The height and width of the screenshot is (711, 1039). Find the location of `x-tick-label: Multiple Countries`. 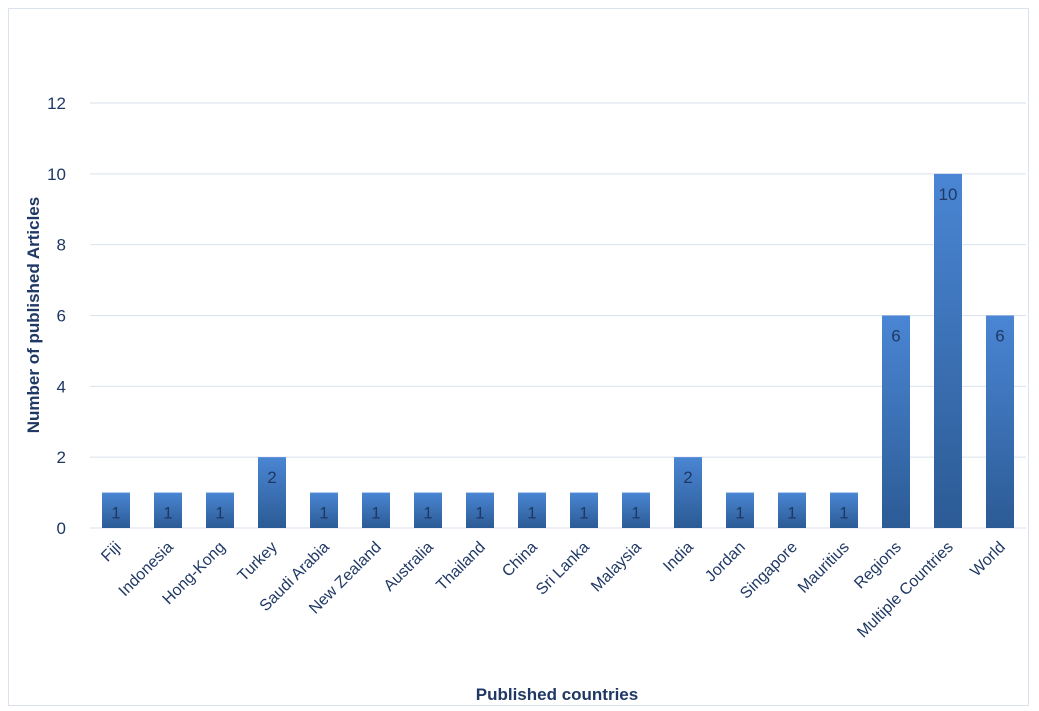

x-tick-label: Multiple Countries is located at coordinates (905, 590).